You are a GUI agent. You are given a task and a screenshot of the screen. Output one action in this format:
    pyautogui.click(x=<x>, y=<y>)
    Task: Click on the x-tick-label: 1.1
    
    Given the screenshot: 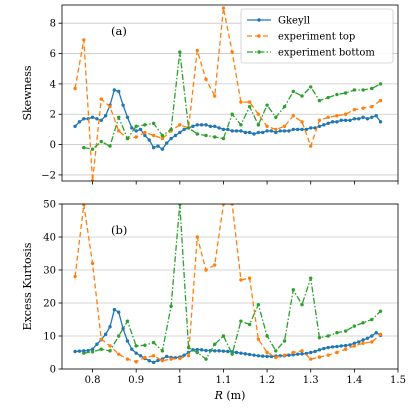 What is the action you would take?
    pyautogui.click(x=224, y=380)
    